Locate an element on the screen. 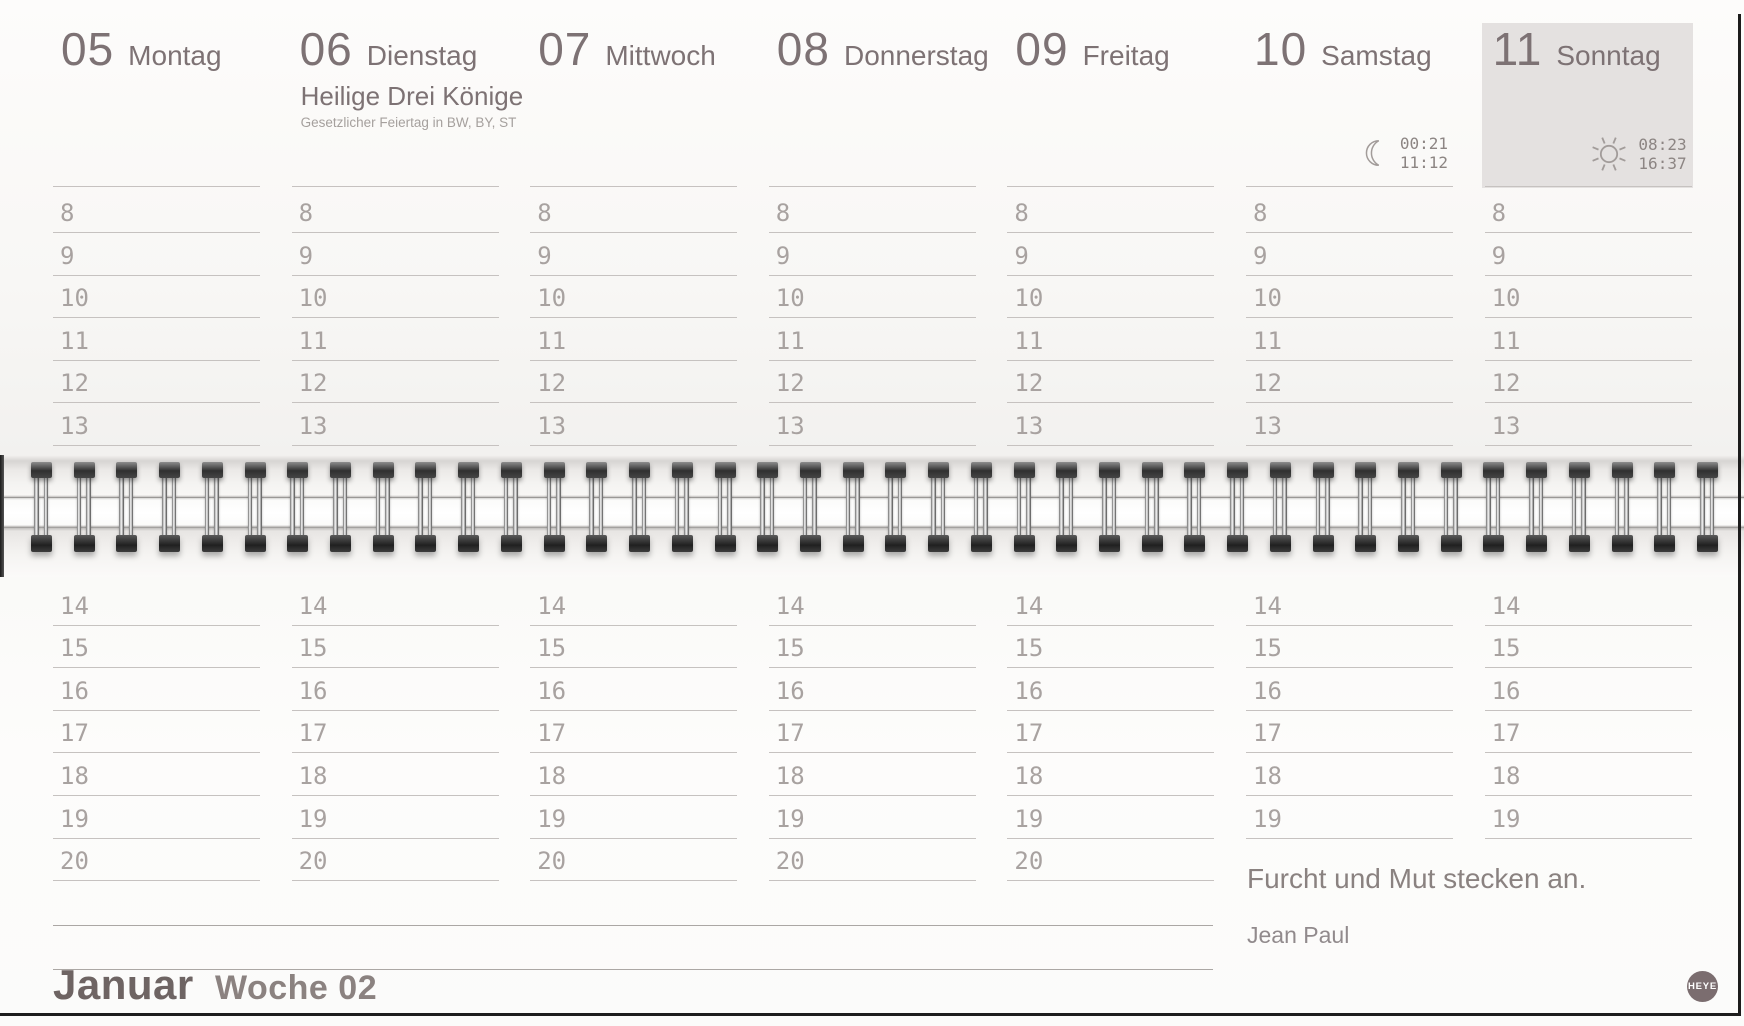 The image size is (1744, 1026). spiral-left-edge-shadow is located at coordinates (2, 516).